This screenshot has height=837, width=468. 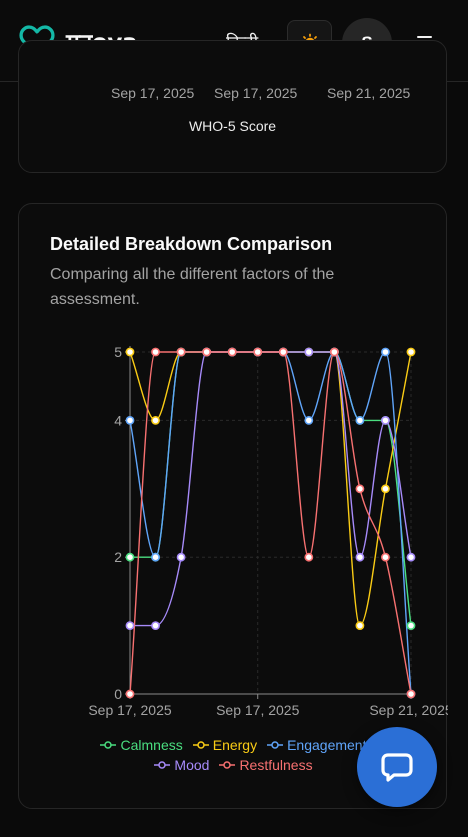 I want to click on y-tick-label: 2, so click(x=118, y=557).